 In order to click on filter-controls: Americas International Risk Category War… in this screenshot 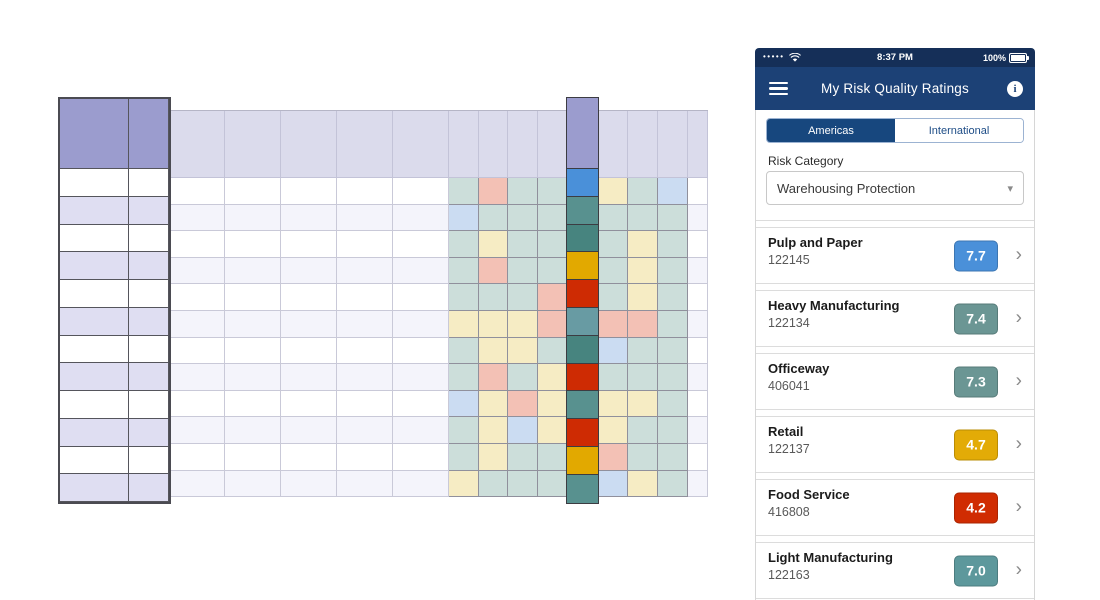, I will do `click(895, 165)`.